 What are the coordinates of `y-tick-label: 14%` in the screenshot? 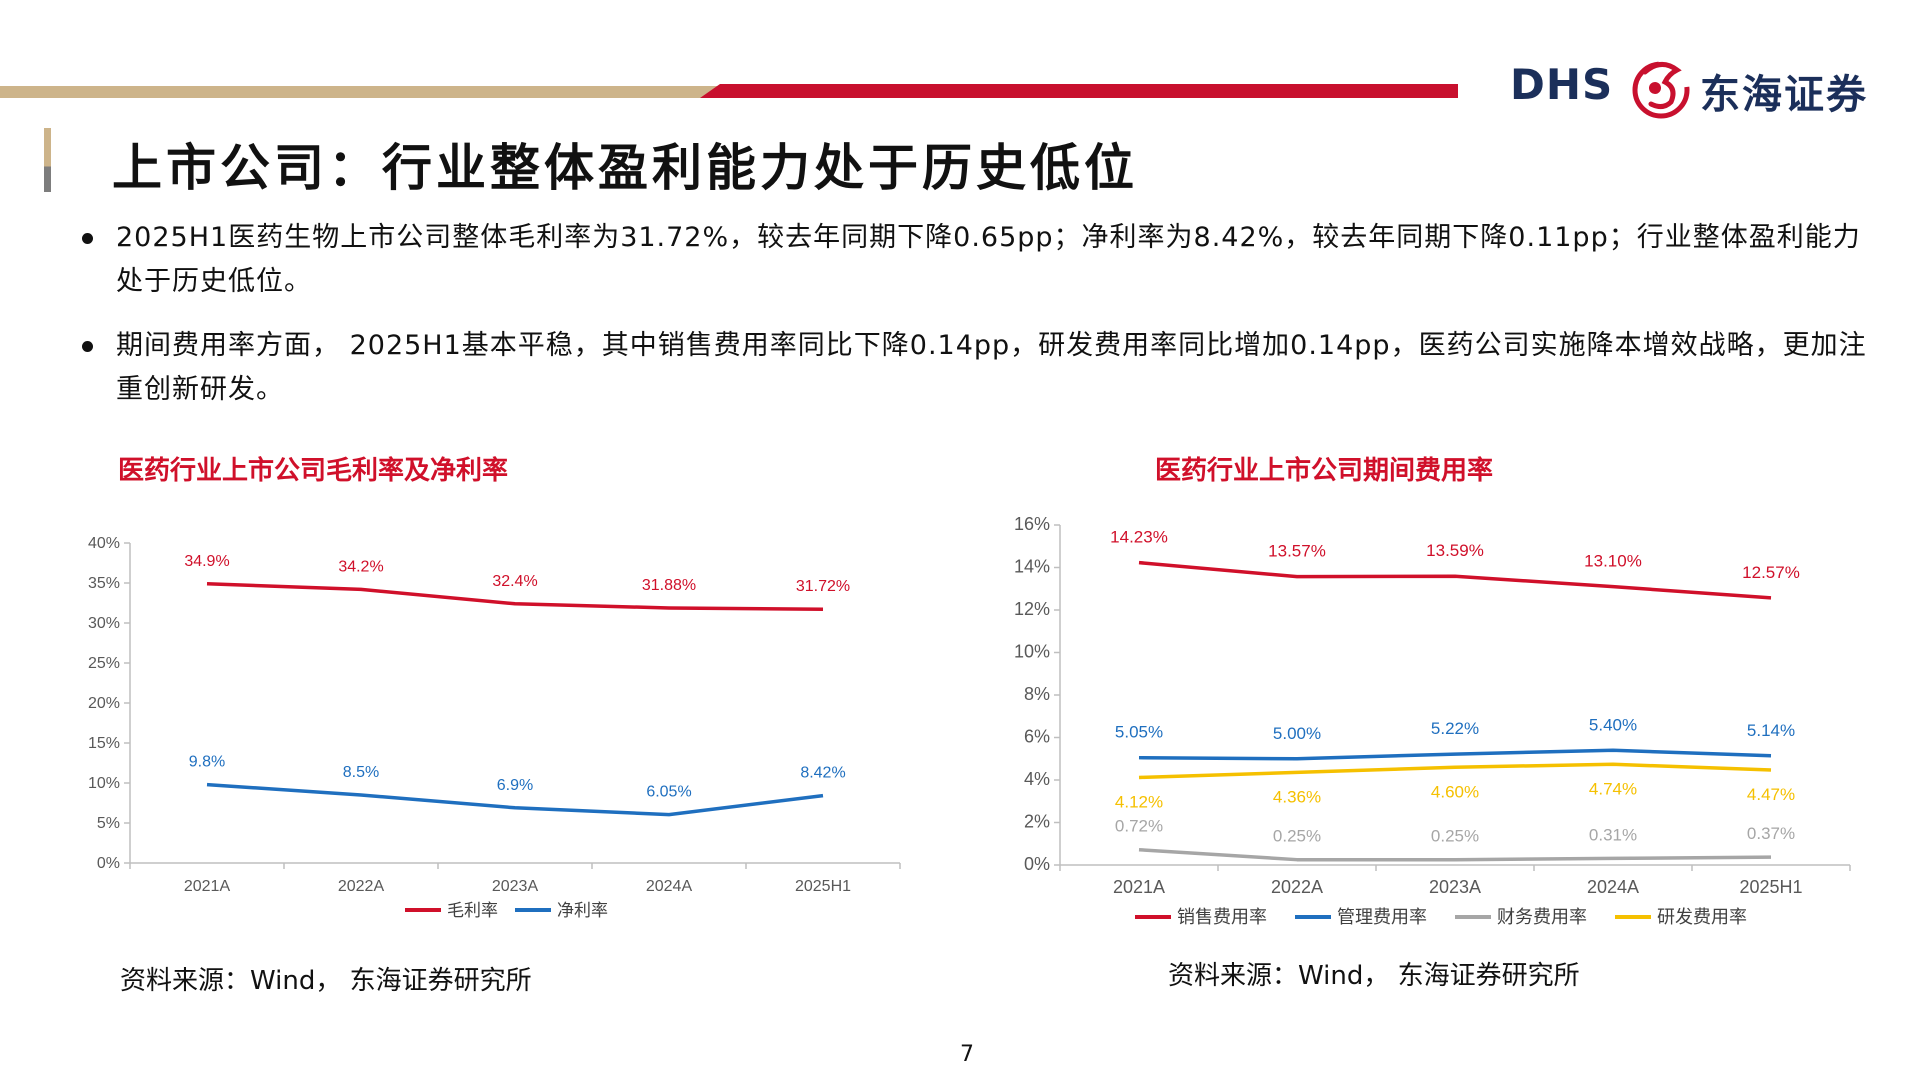 It's located at (1032, 567).